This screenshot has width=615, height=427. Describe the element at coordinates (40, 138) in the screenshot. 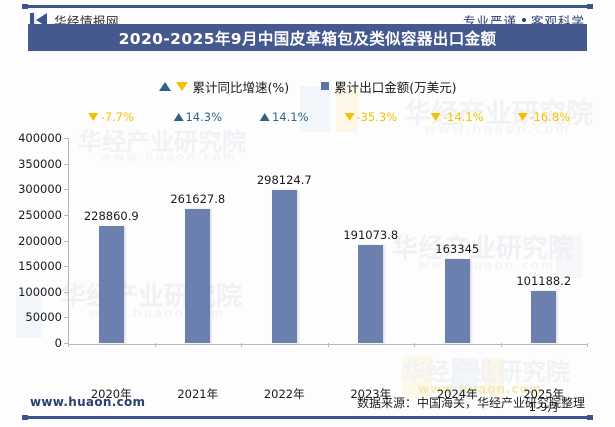

I see `y-axis-tick-label: 400000` at that location.